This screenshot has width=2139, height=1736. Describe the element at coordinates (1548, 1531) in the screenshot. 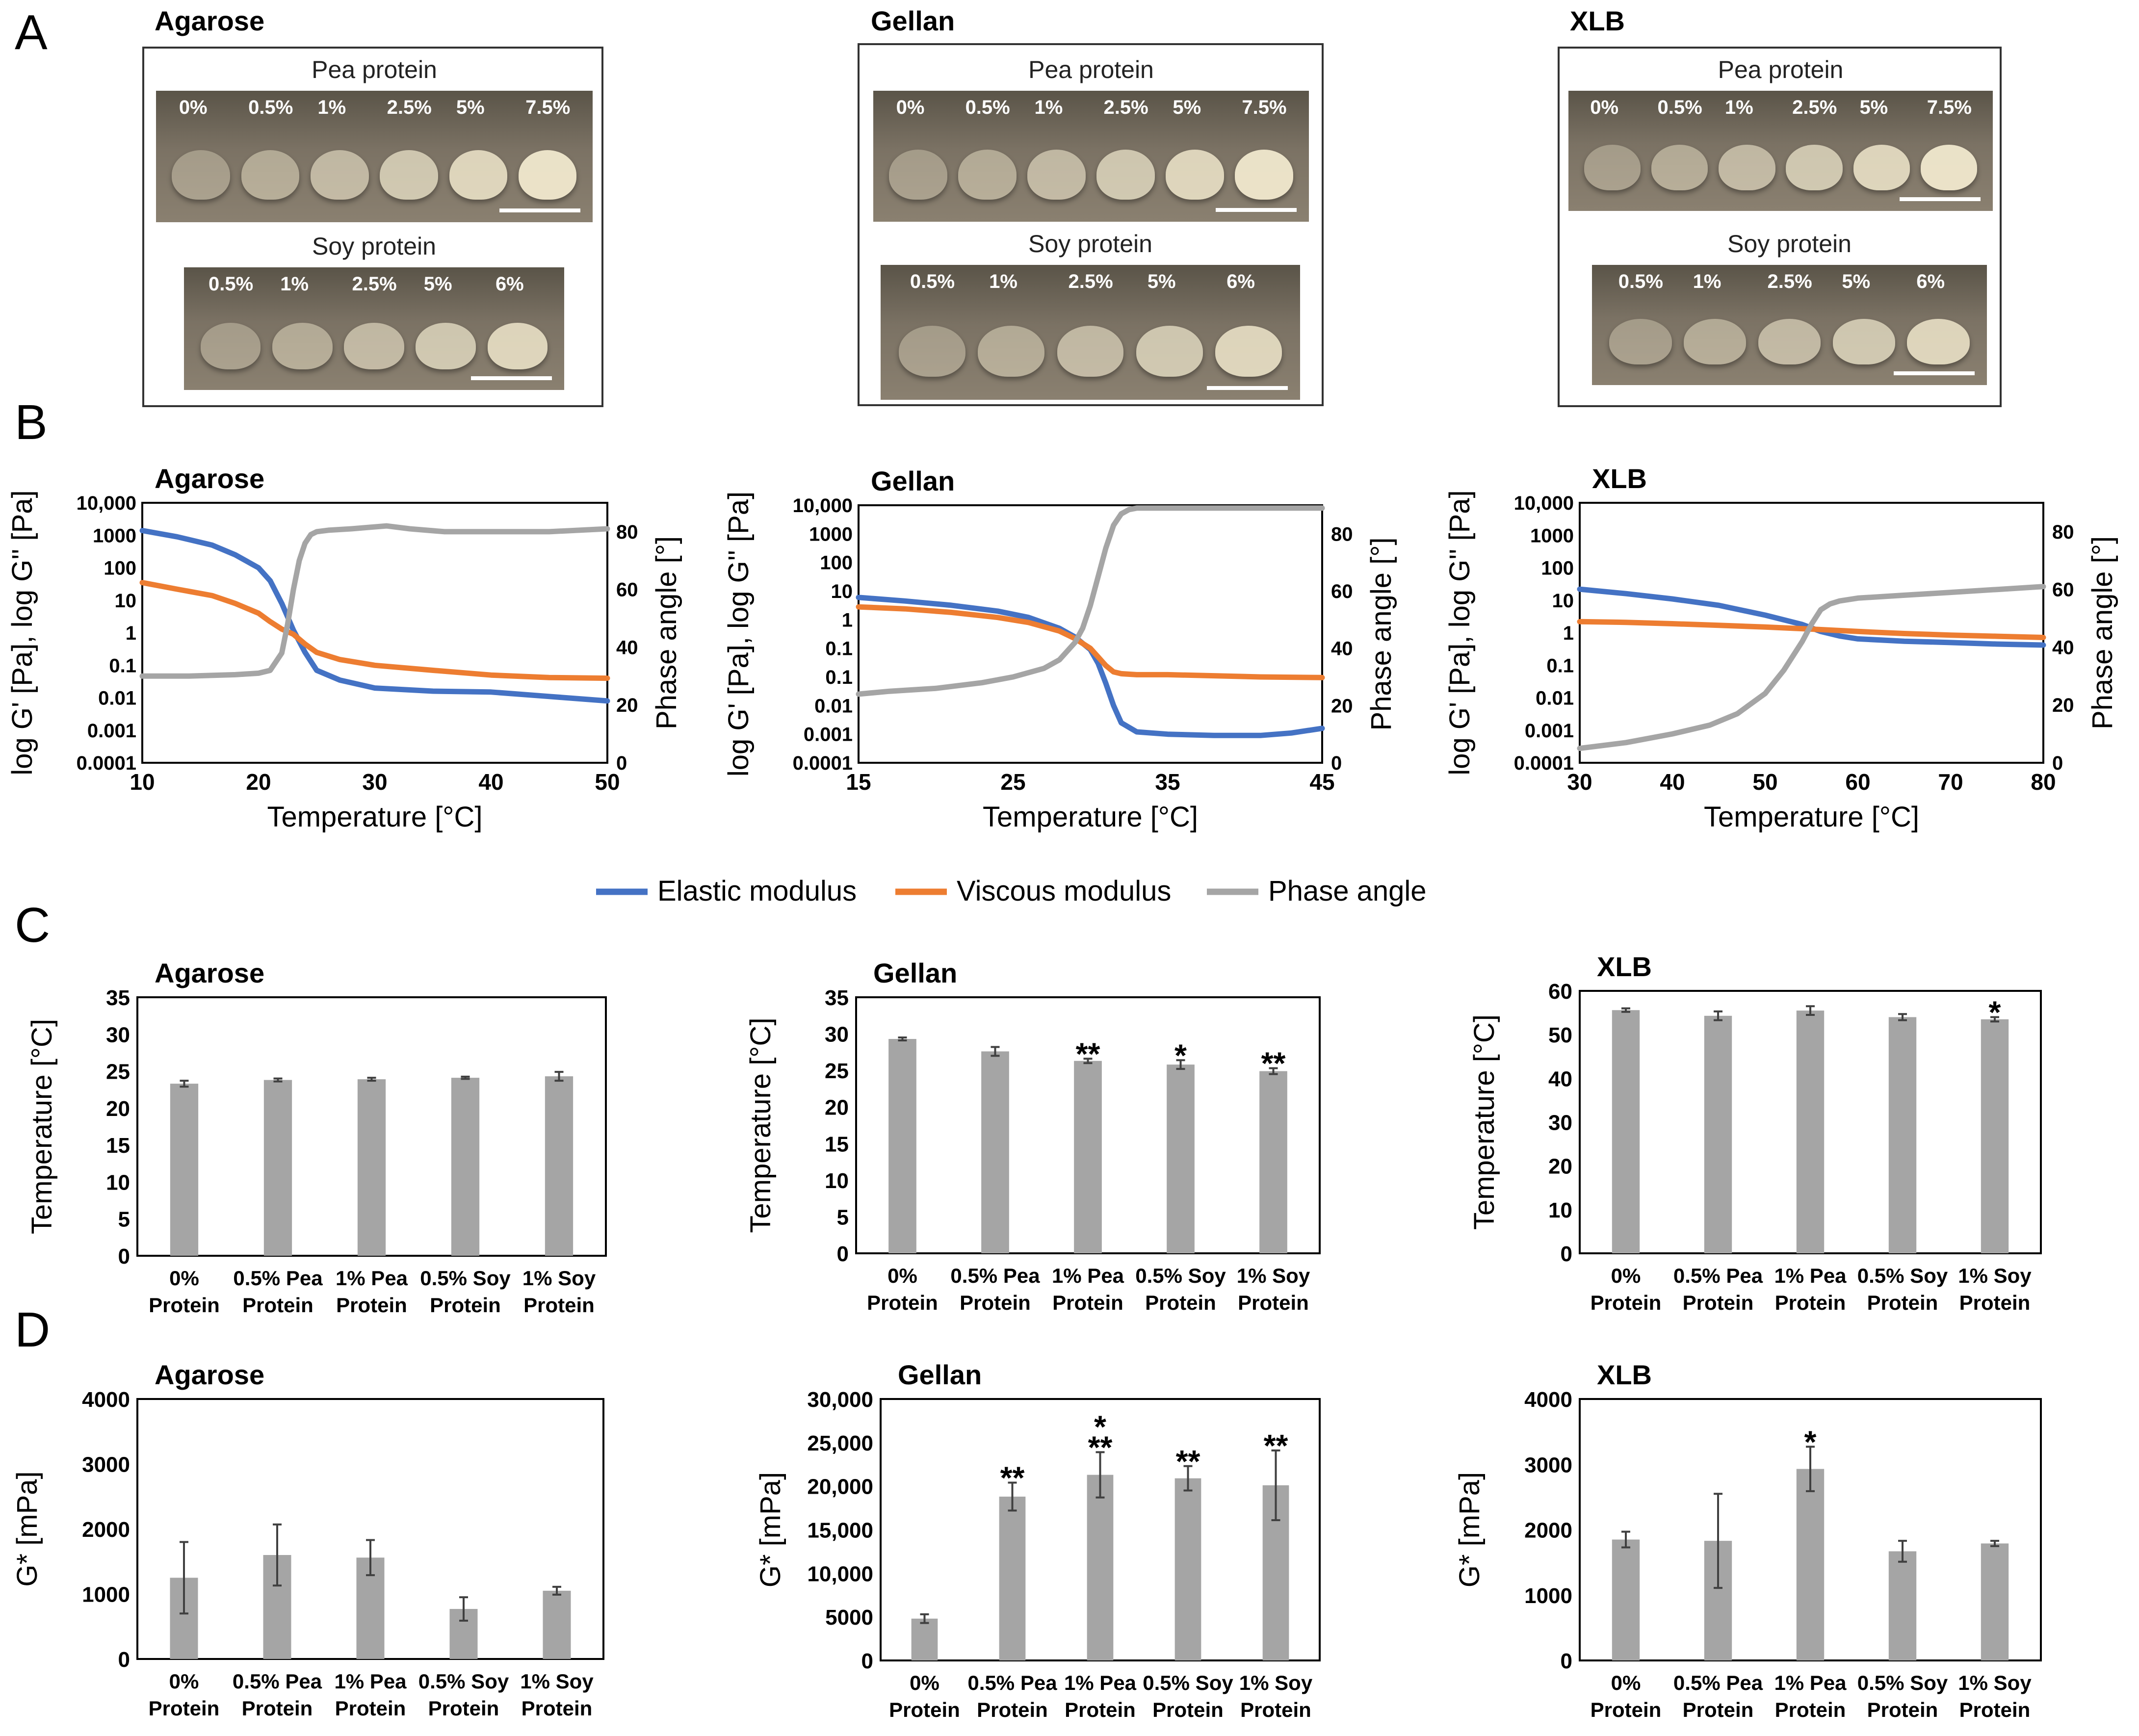

I see `y-tick-label: 2000` at that location.